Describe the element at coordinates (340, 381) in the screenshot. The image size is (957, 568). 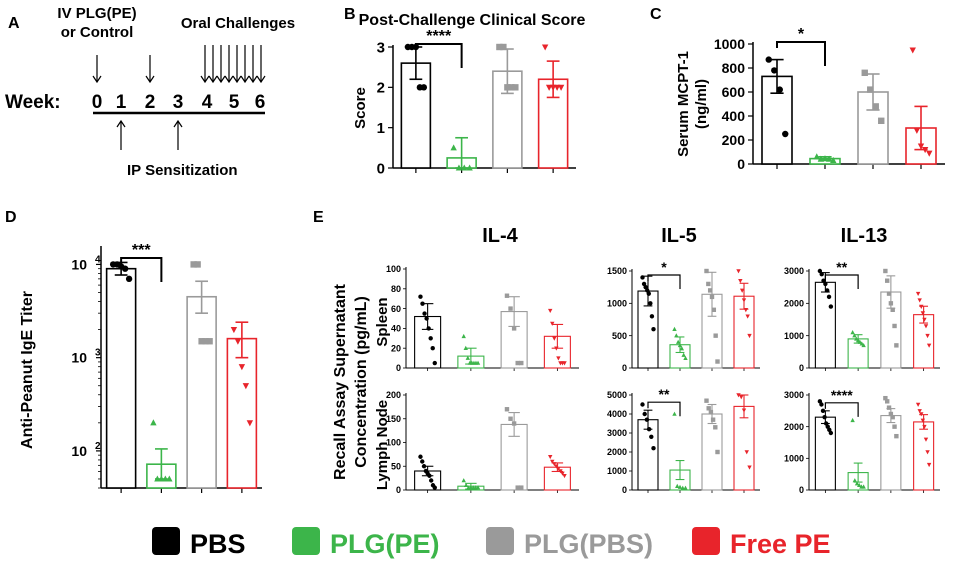
I see `e-ylabel-line1: Recall Assay Supernatant` at that location.